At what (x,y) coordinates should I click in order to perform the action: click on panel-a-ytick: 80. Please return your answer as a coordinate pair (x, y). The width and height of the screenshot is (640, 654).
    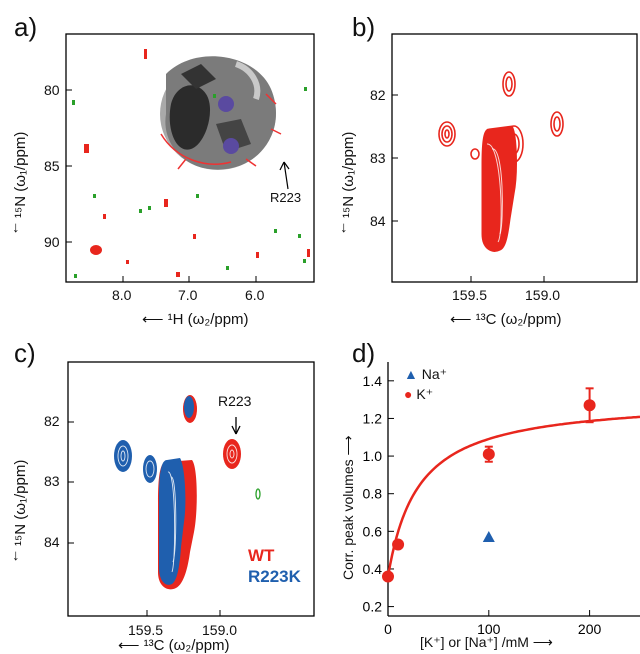
    Looking at the image, I should click on (52, 90).